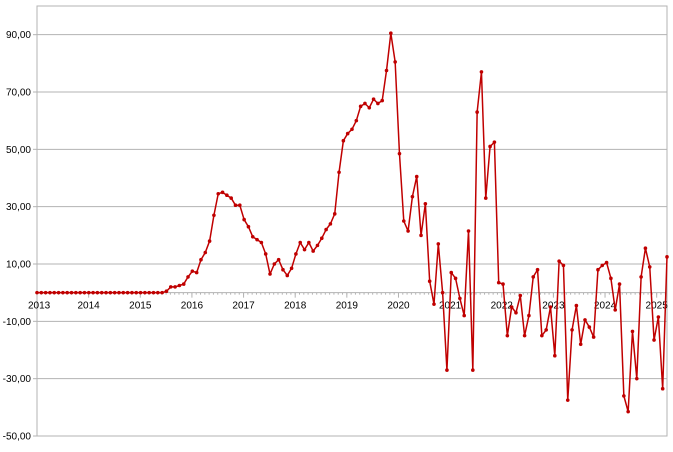  Describe the element at coordinates (18, 150) in the screenshot. I see `y-tick-label: 50,00` at that location.